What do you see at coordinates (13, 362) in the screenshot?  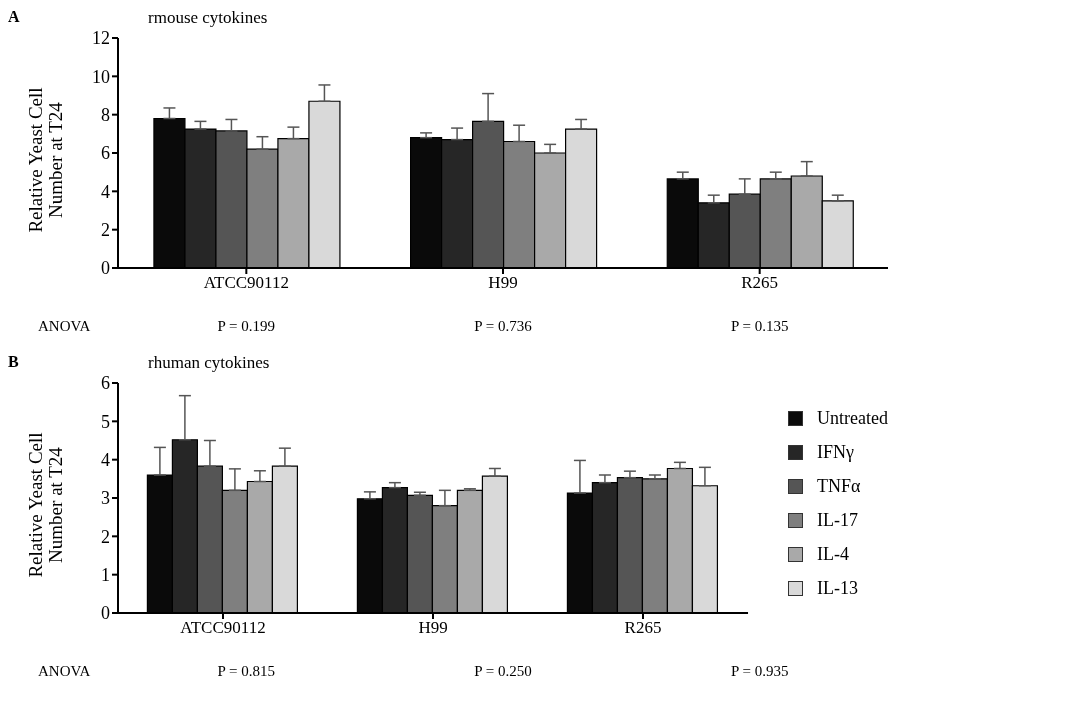 I see `text: B` at bounding box center [13, 362].